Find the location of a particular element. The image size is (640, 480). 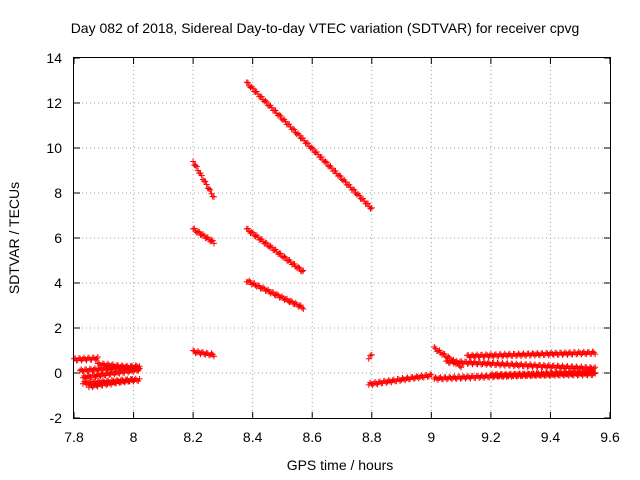

x-tick-labels: 7.8 8 8.2 8.4 8.6 8.8 9 9.2 9.4 9.6 is located at coordinates (342, 437).